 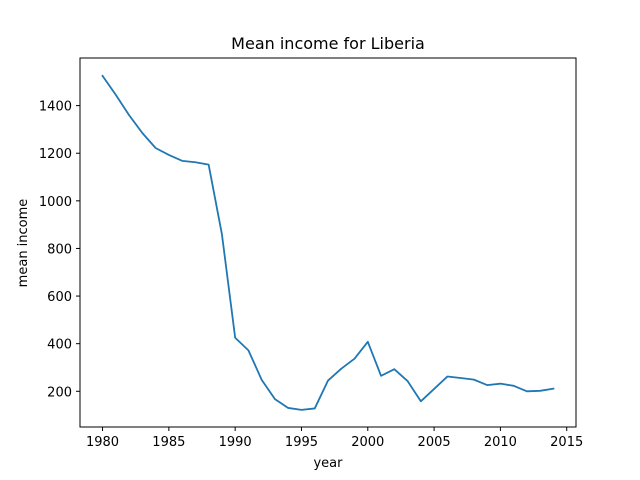 I want to click on y-axis-label: mean income, so click(x=23, y=243).